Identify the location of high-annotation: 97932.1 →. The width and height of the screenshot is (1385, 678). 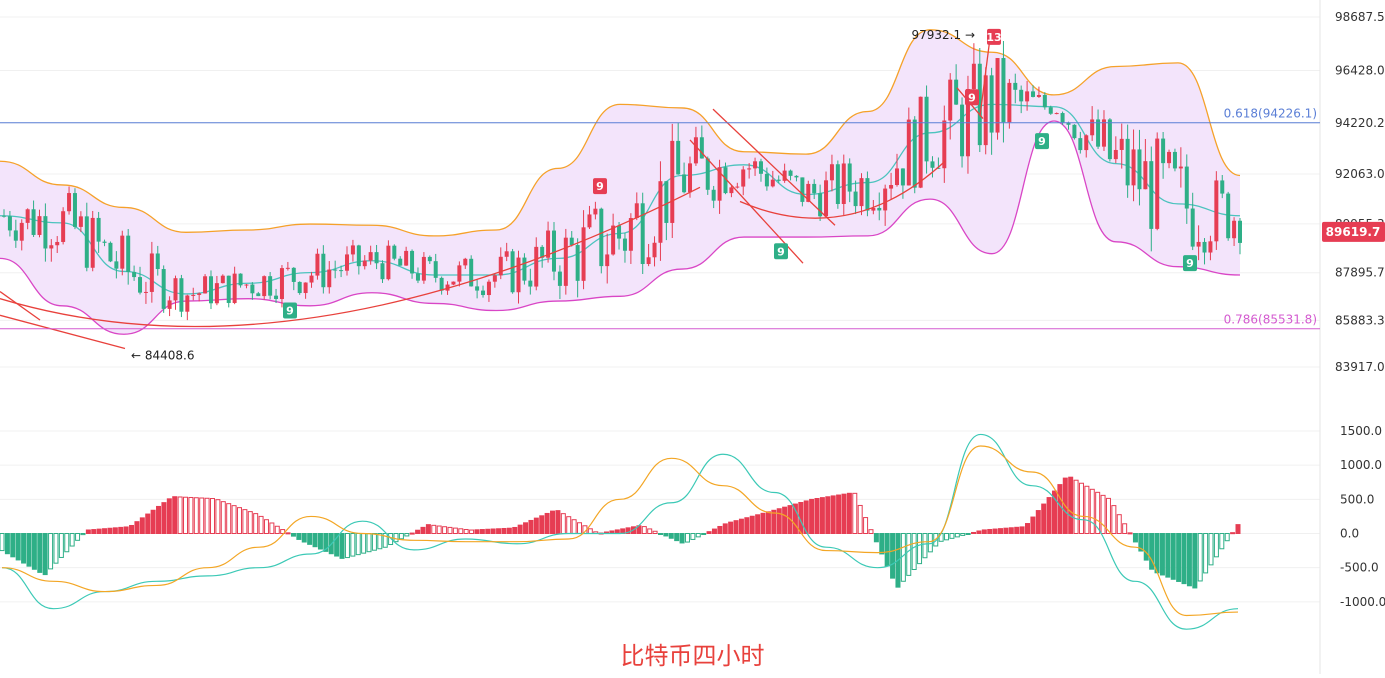
(944, 35).